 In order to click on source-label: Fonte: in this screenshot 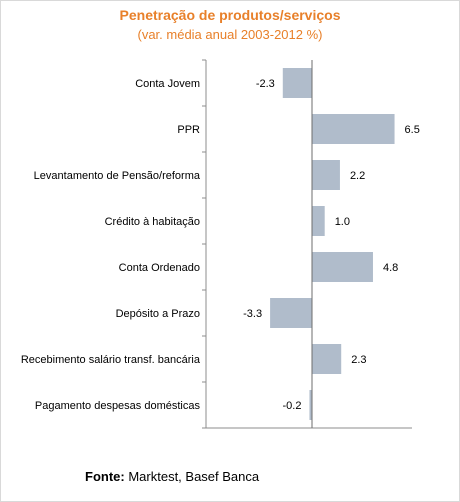, I will do `click(105, 476)`.